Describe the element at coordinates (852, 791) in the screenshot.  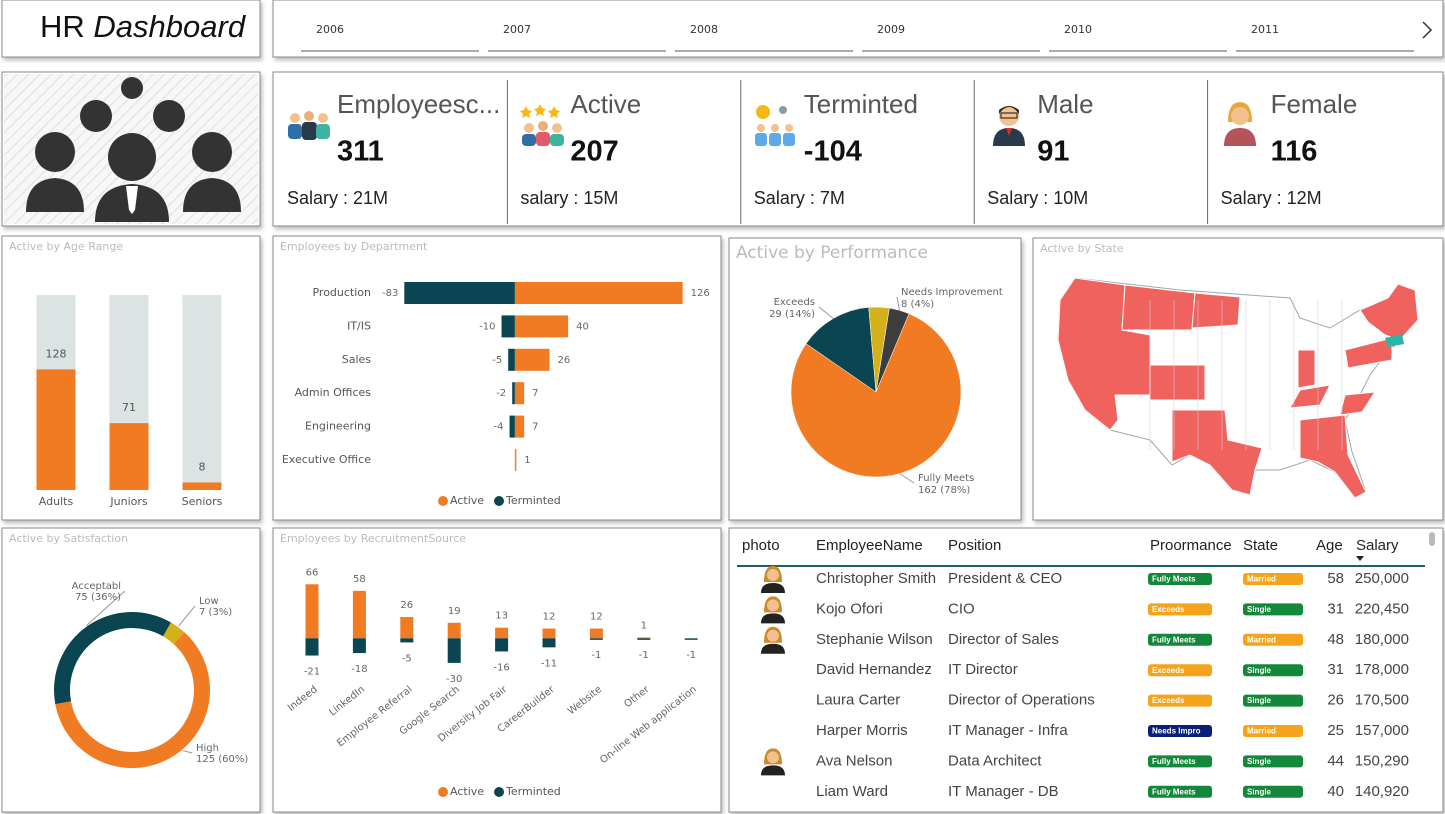
I see `employee-name: Liam Ward` at that location.